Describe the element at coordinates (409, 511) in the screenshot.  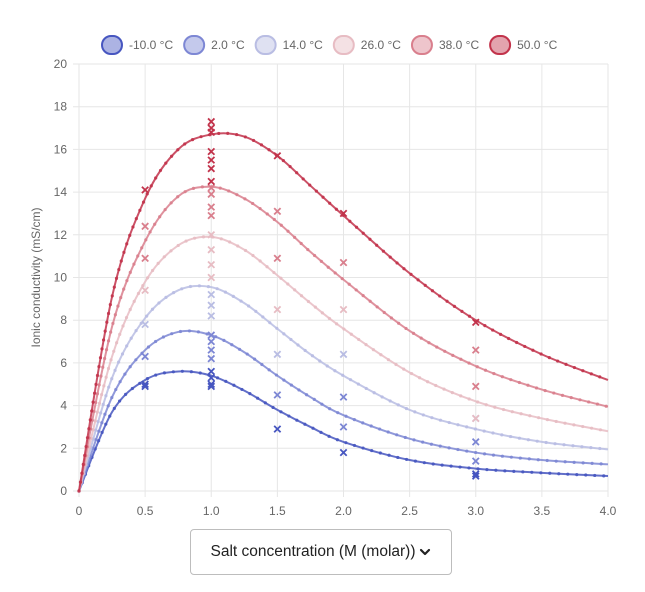
I see `x-tick-label: 2.5` at that location.